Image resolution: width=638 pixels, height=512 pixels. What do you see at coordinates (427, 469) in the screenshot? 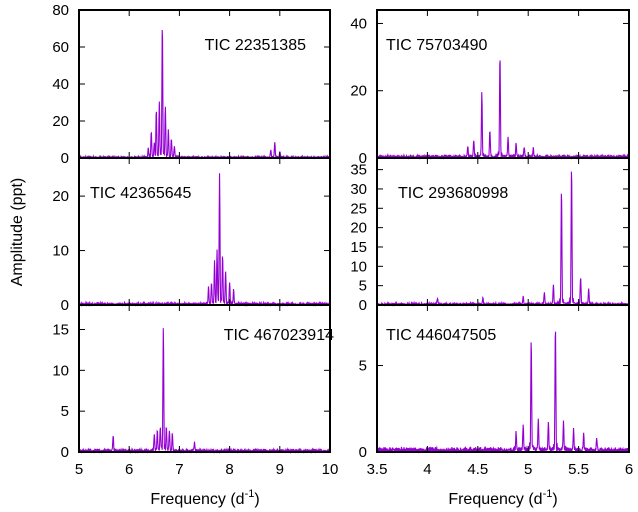
I see `x-tick-label: 4` at bounding box center [427, 469].